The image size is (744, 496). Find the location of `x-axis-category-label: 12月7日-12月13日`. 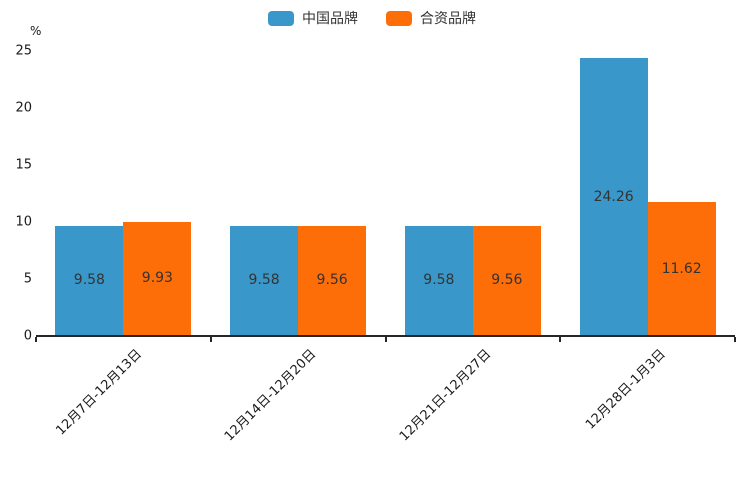

x-axis-category-label: 12月7日-12月13日 is located at coordinates (99, 392).